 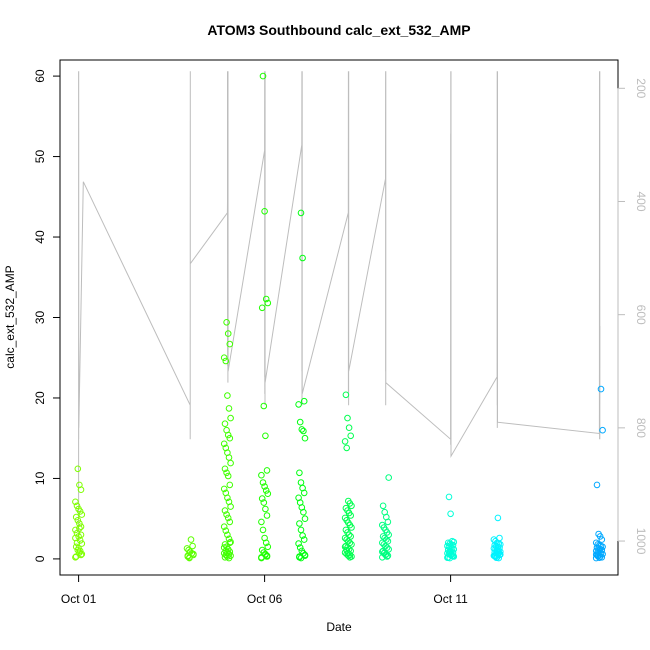 What do you see at coordinates (339, 627) in the screenshot?
I see `x-axis-label: Date` at bounding box center [339, 627].